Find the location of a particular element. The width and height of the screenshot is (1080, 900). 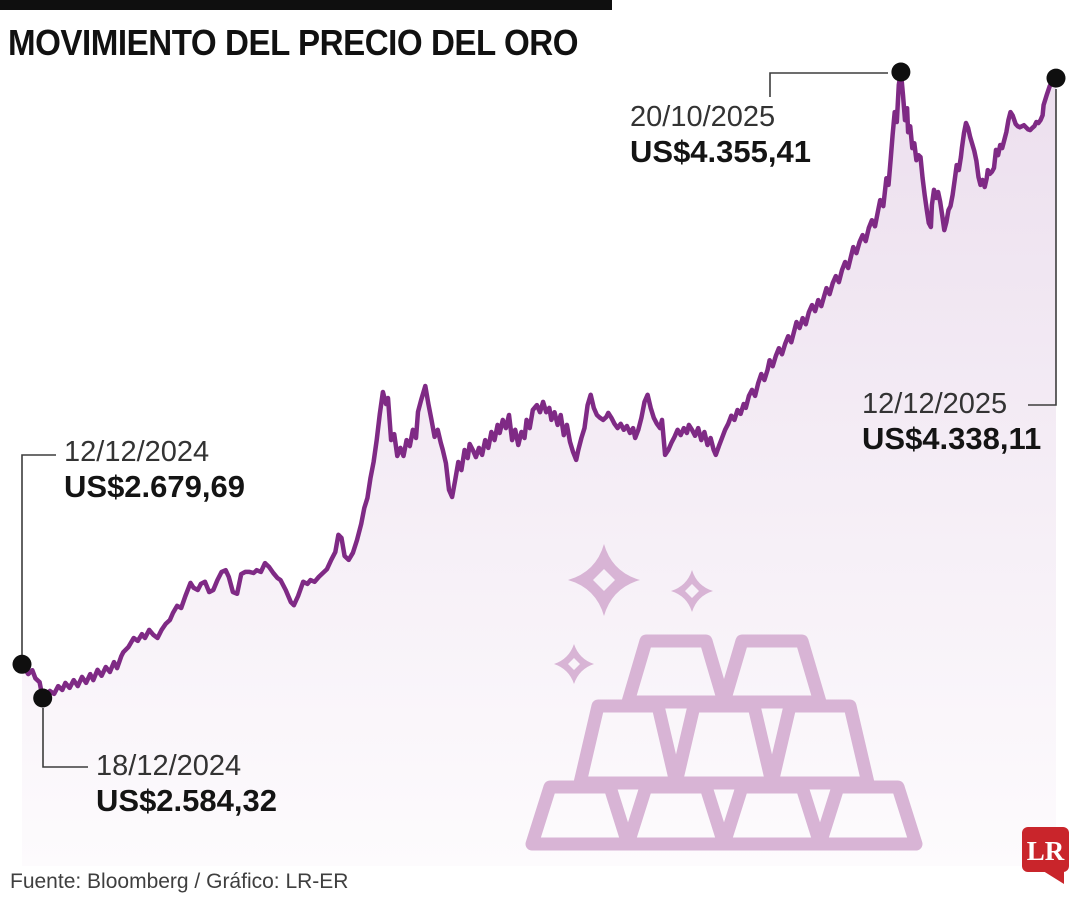

annotation-date: 20/10/2025 is located at coordinates (703, 117).